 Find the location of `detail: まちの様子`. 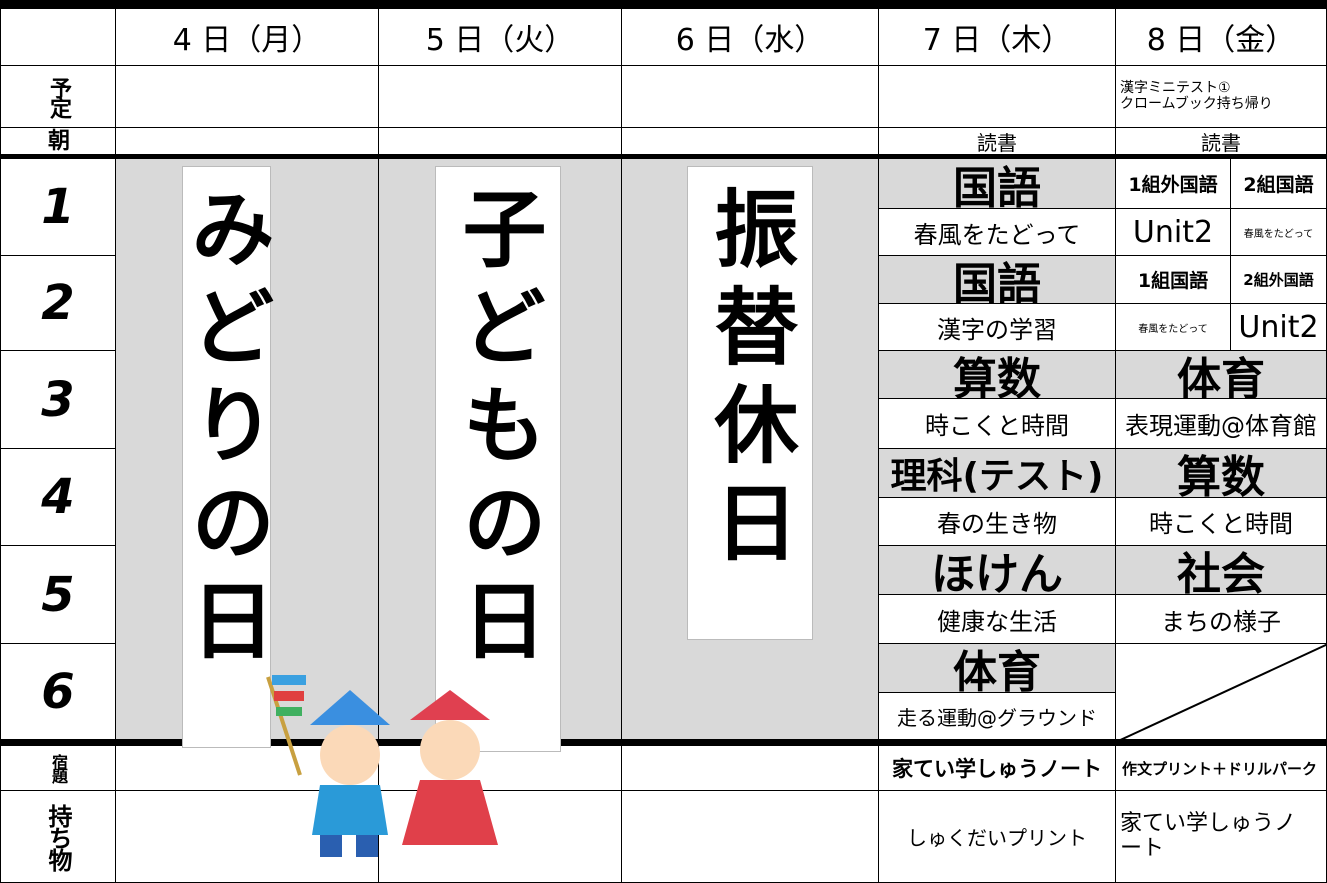

detail: まちの様子 is located at coordinates (1221, 619).